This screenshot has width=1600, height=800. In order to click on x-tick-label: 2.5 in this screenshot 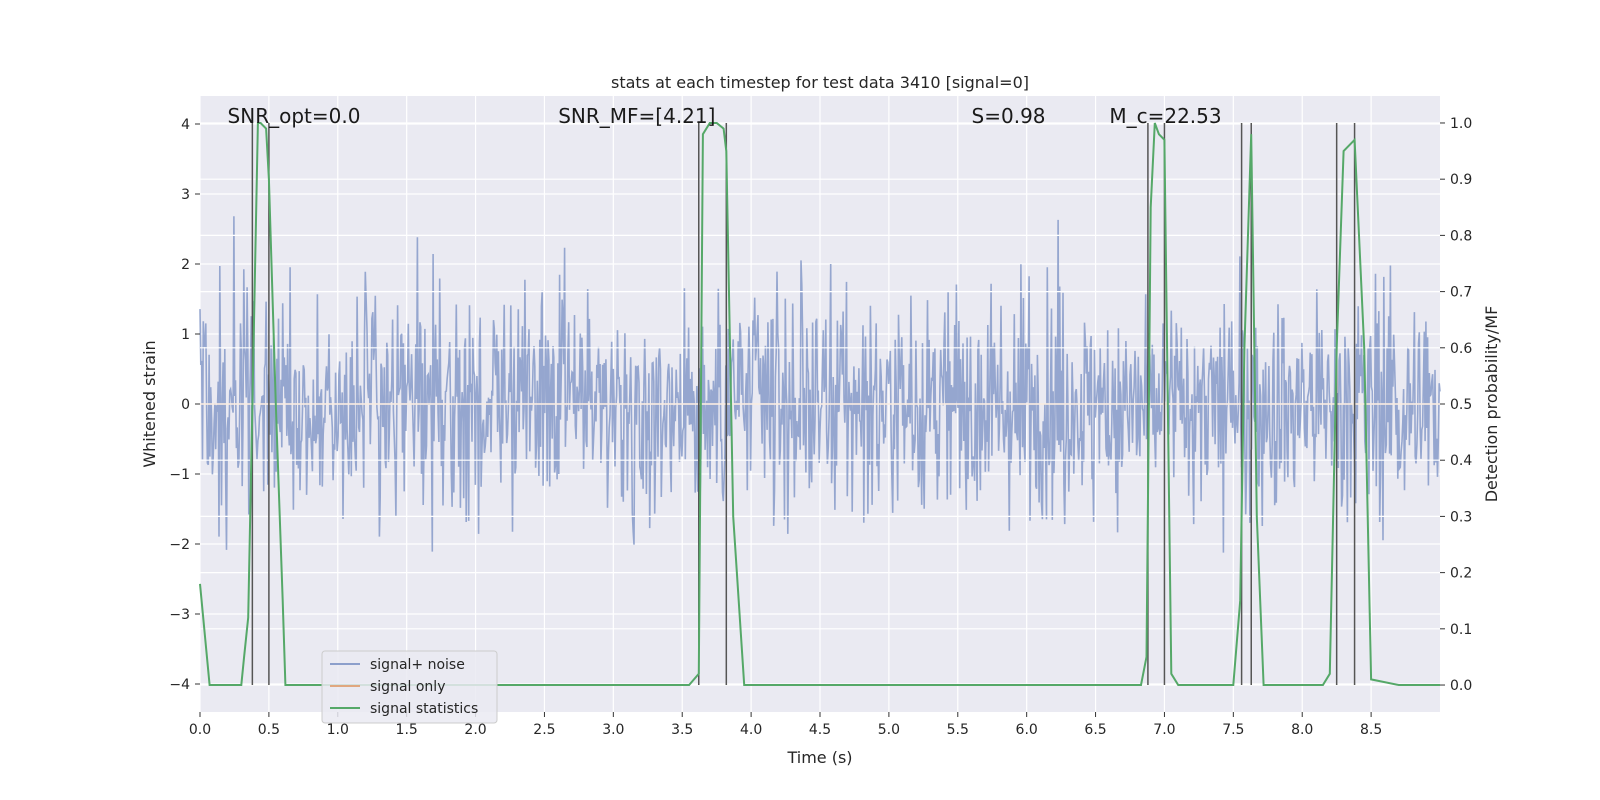, I will do `click(544, 730)`.